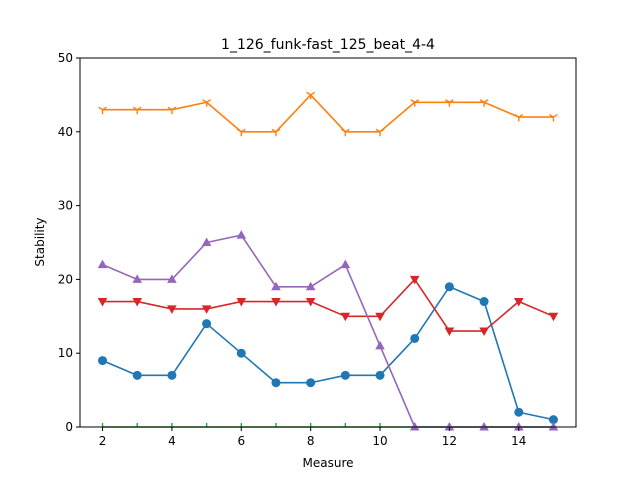 Image resolution: width=640 pixels, height=480 pixels. Describe the element at coordinates (379, 441) in the screenshot. I see `x-tick-label: 10` at that location.